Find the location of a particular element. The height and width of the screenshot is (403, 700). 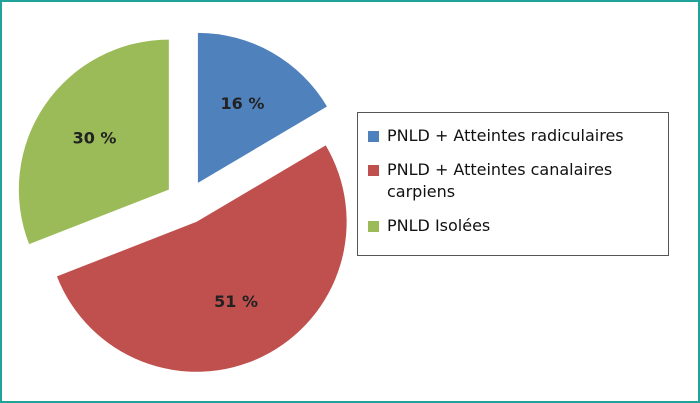

legend-label: PNLD + Atteintes canalaires carpiens is located at coordinates (500, 180).